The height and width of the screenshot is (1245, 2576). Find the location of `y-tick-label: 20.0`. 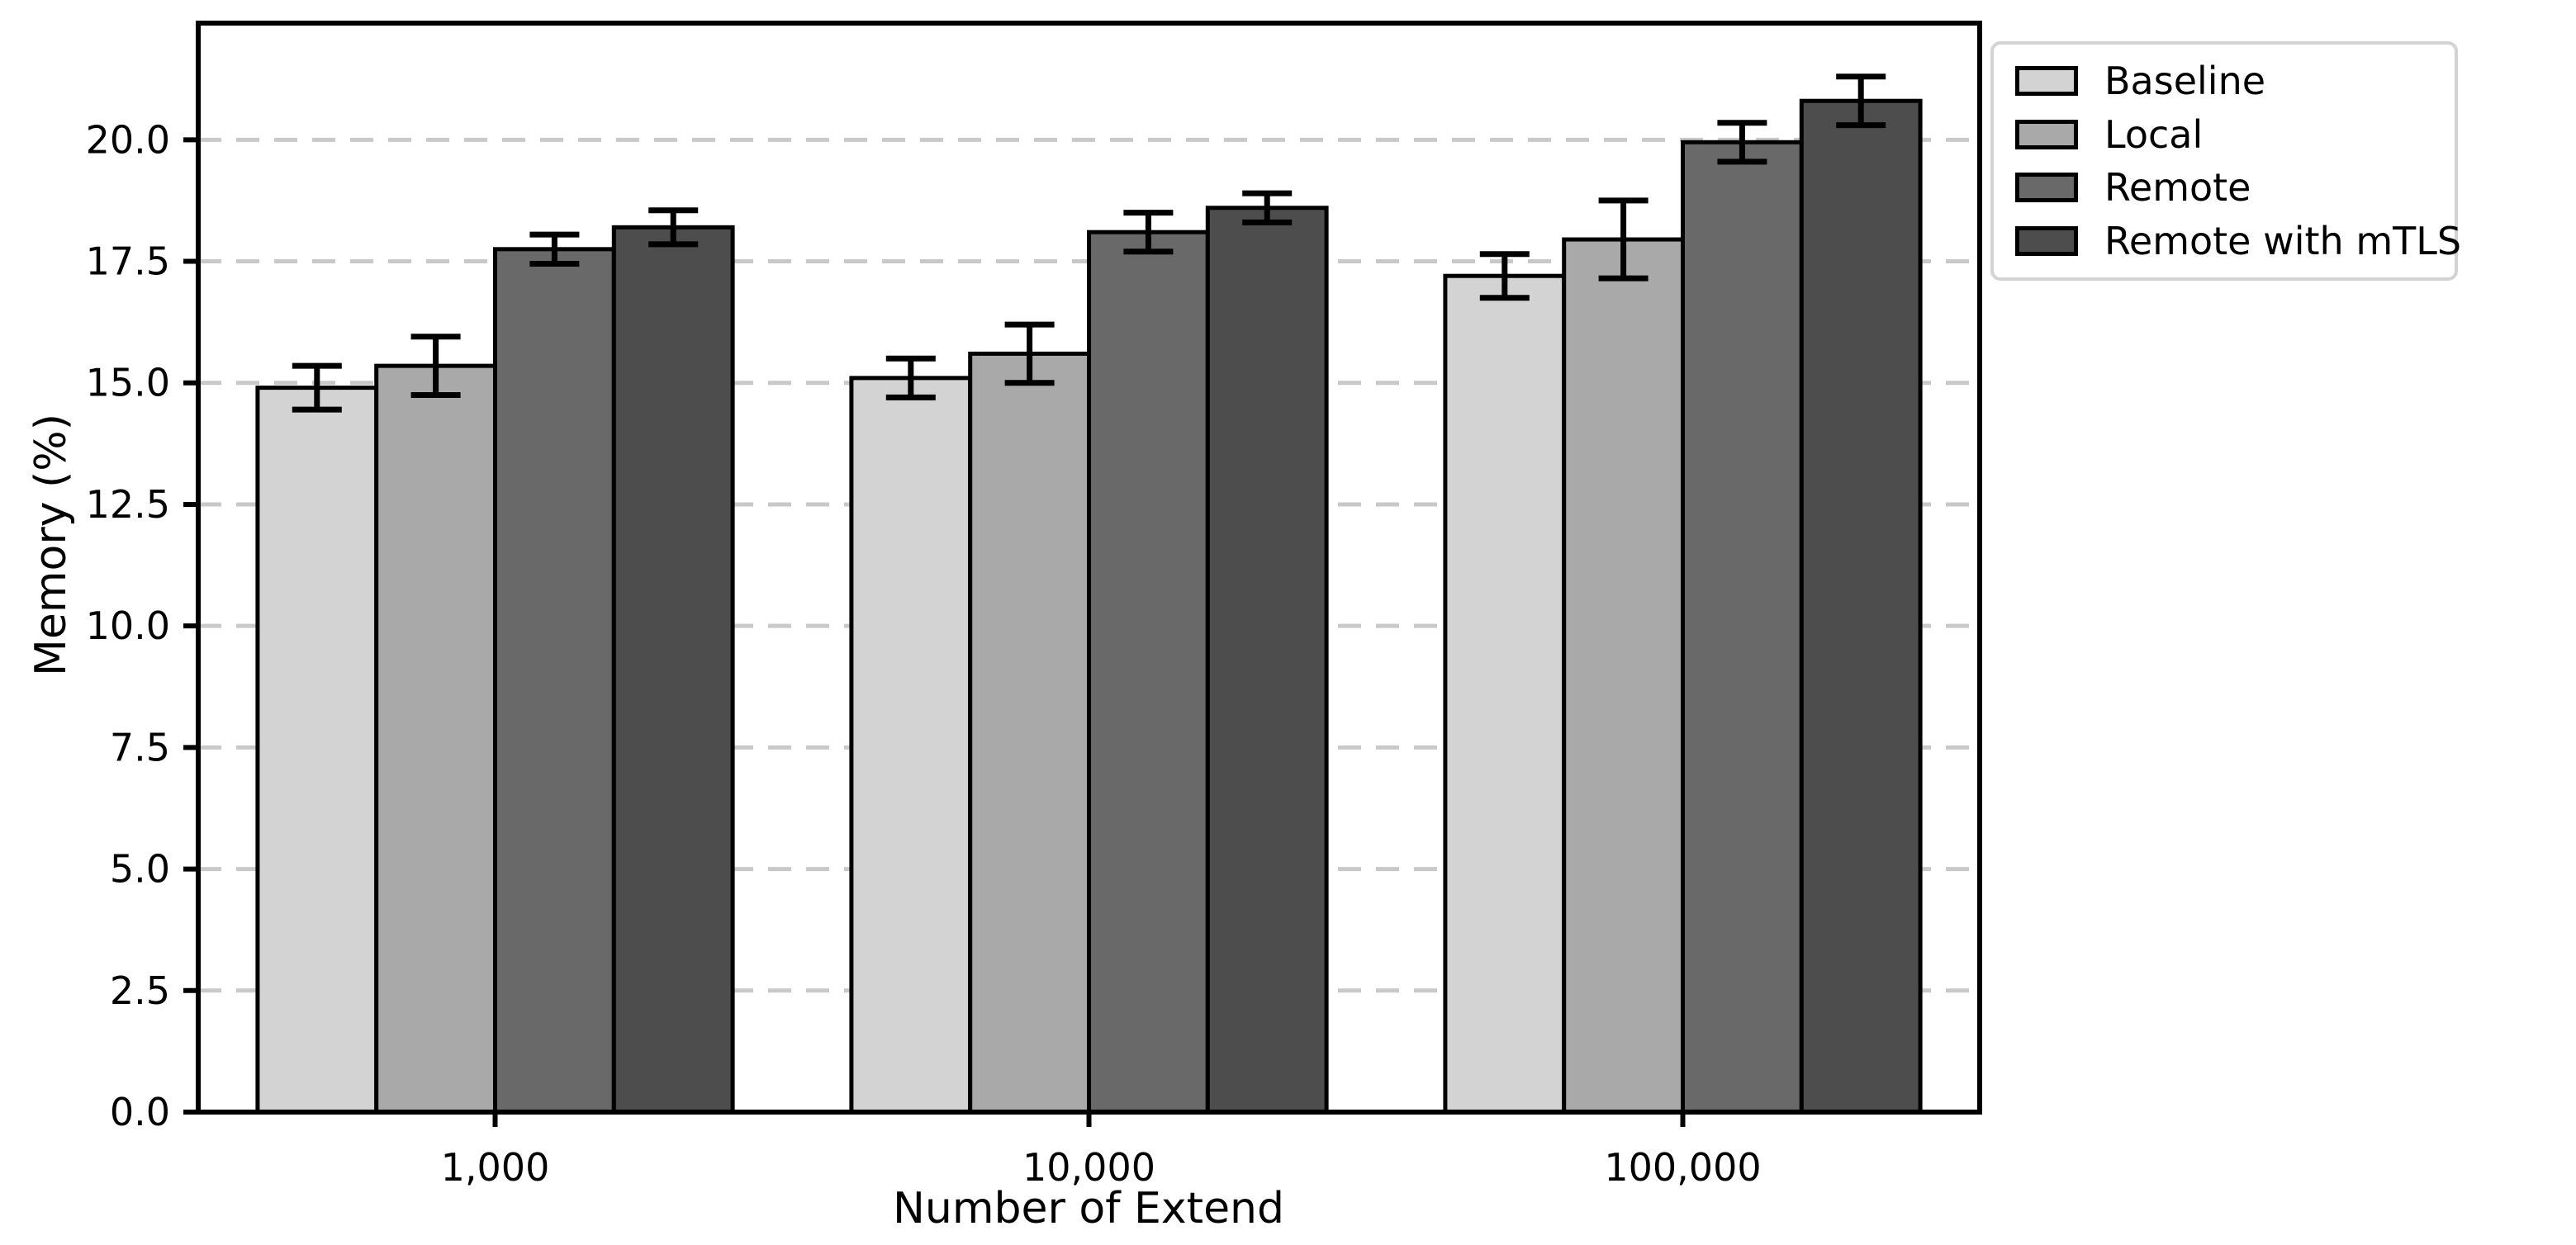

y-tick-label: 20.0 is located at coordinates (128, 139).